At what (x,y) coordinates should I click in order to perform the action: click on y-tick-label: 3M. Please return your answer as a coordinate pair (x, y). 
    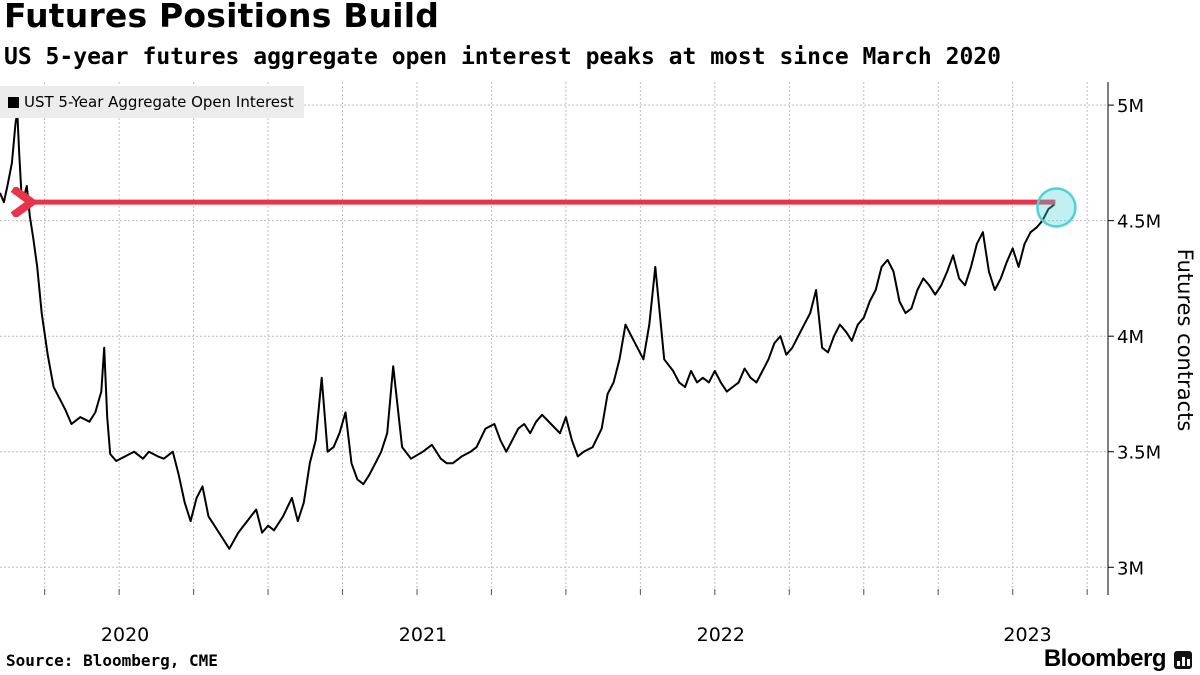
    Looking at the image, I should click on (1130, 568).